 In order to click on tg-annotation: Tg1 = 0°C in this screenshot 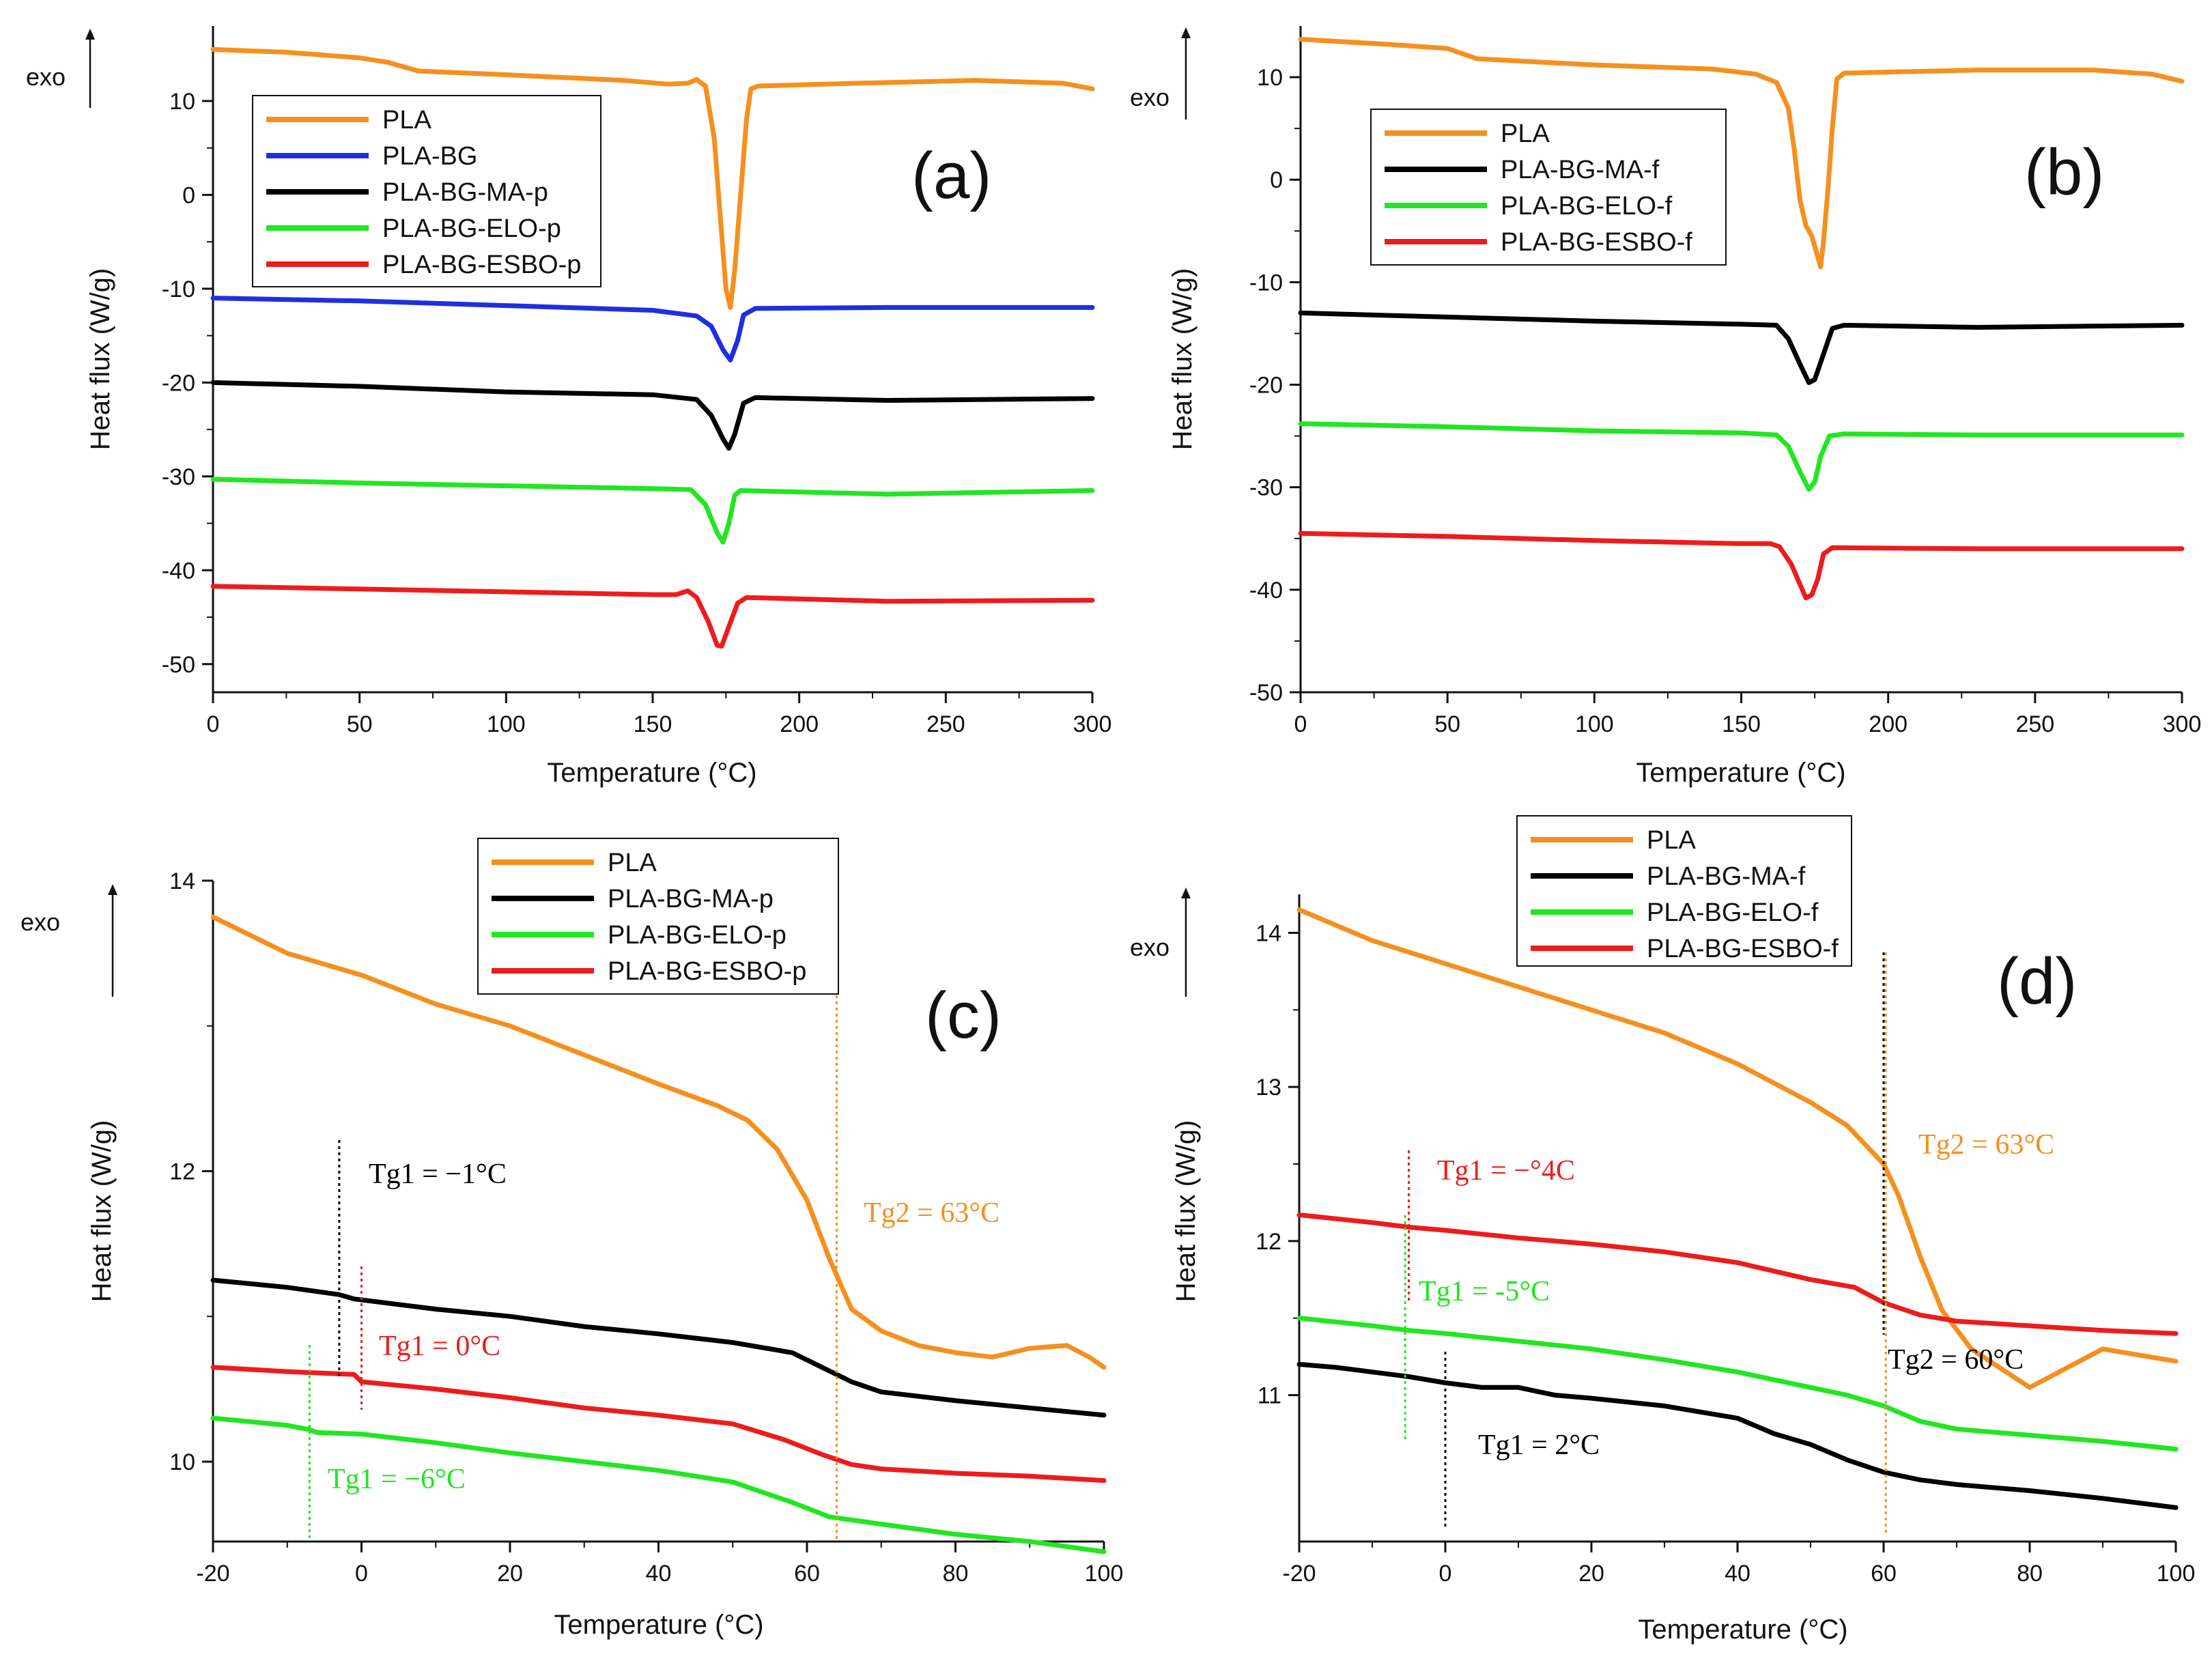, I will do `click(439, 1346)`.